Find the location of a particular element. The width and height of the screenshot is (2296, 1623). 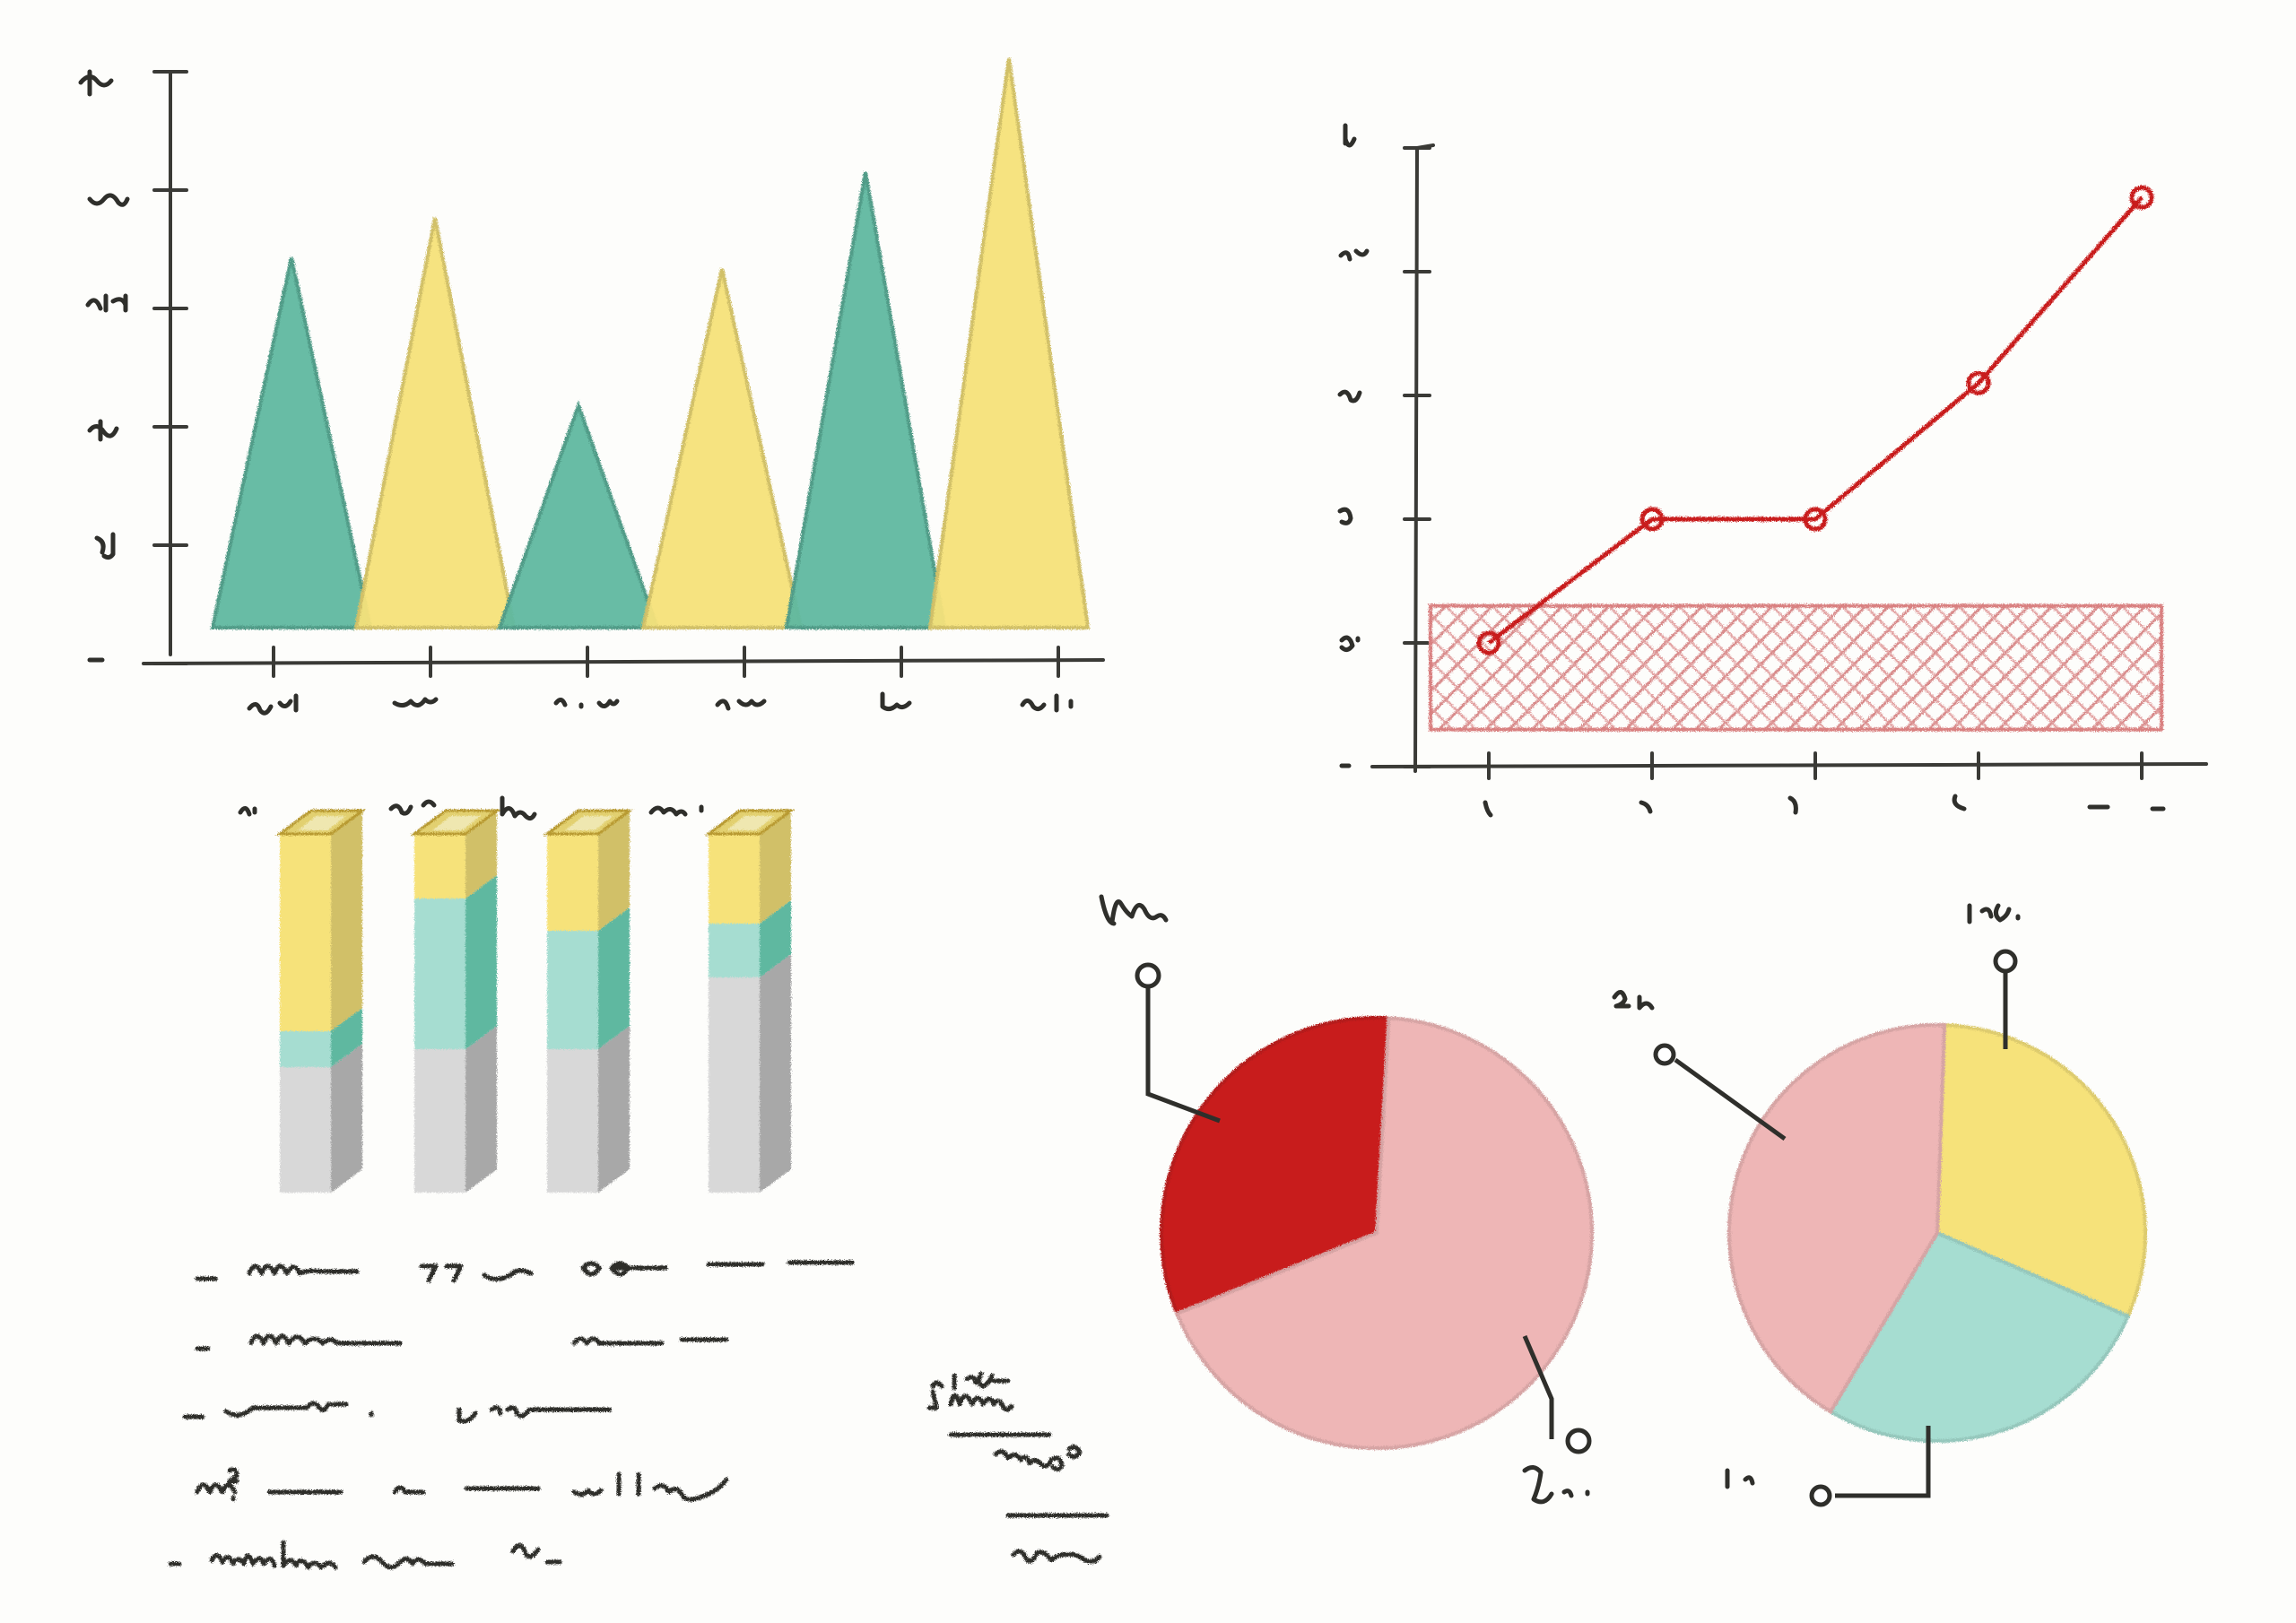

pie-slice-mint is located at coordinates (1979, 1336).